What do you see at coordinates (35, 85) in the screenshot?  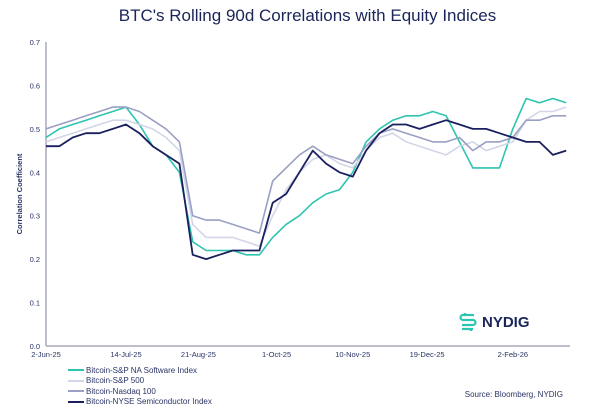 I see `y-tick-label: 0.6` at bounding box center [35, 85].